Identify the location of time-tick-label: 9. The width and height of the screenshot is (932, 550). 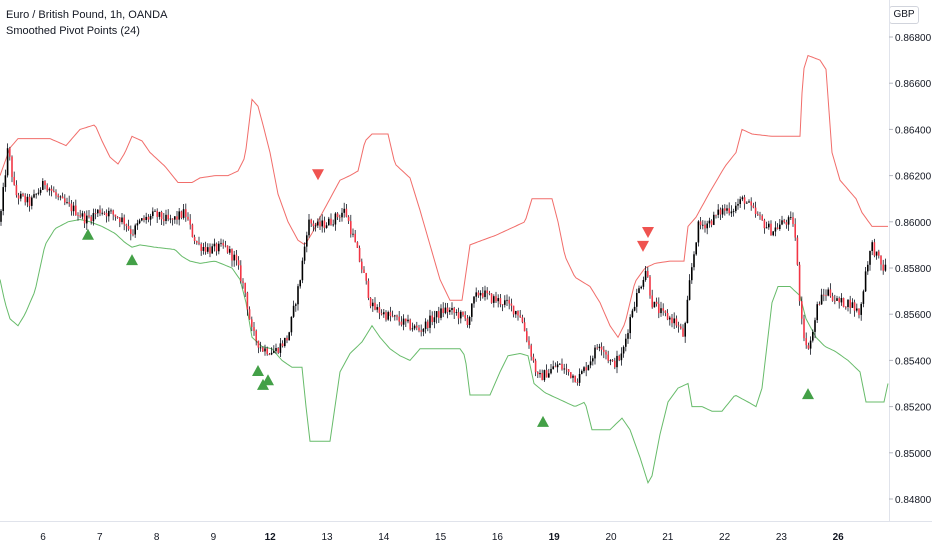
(214, 537).